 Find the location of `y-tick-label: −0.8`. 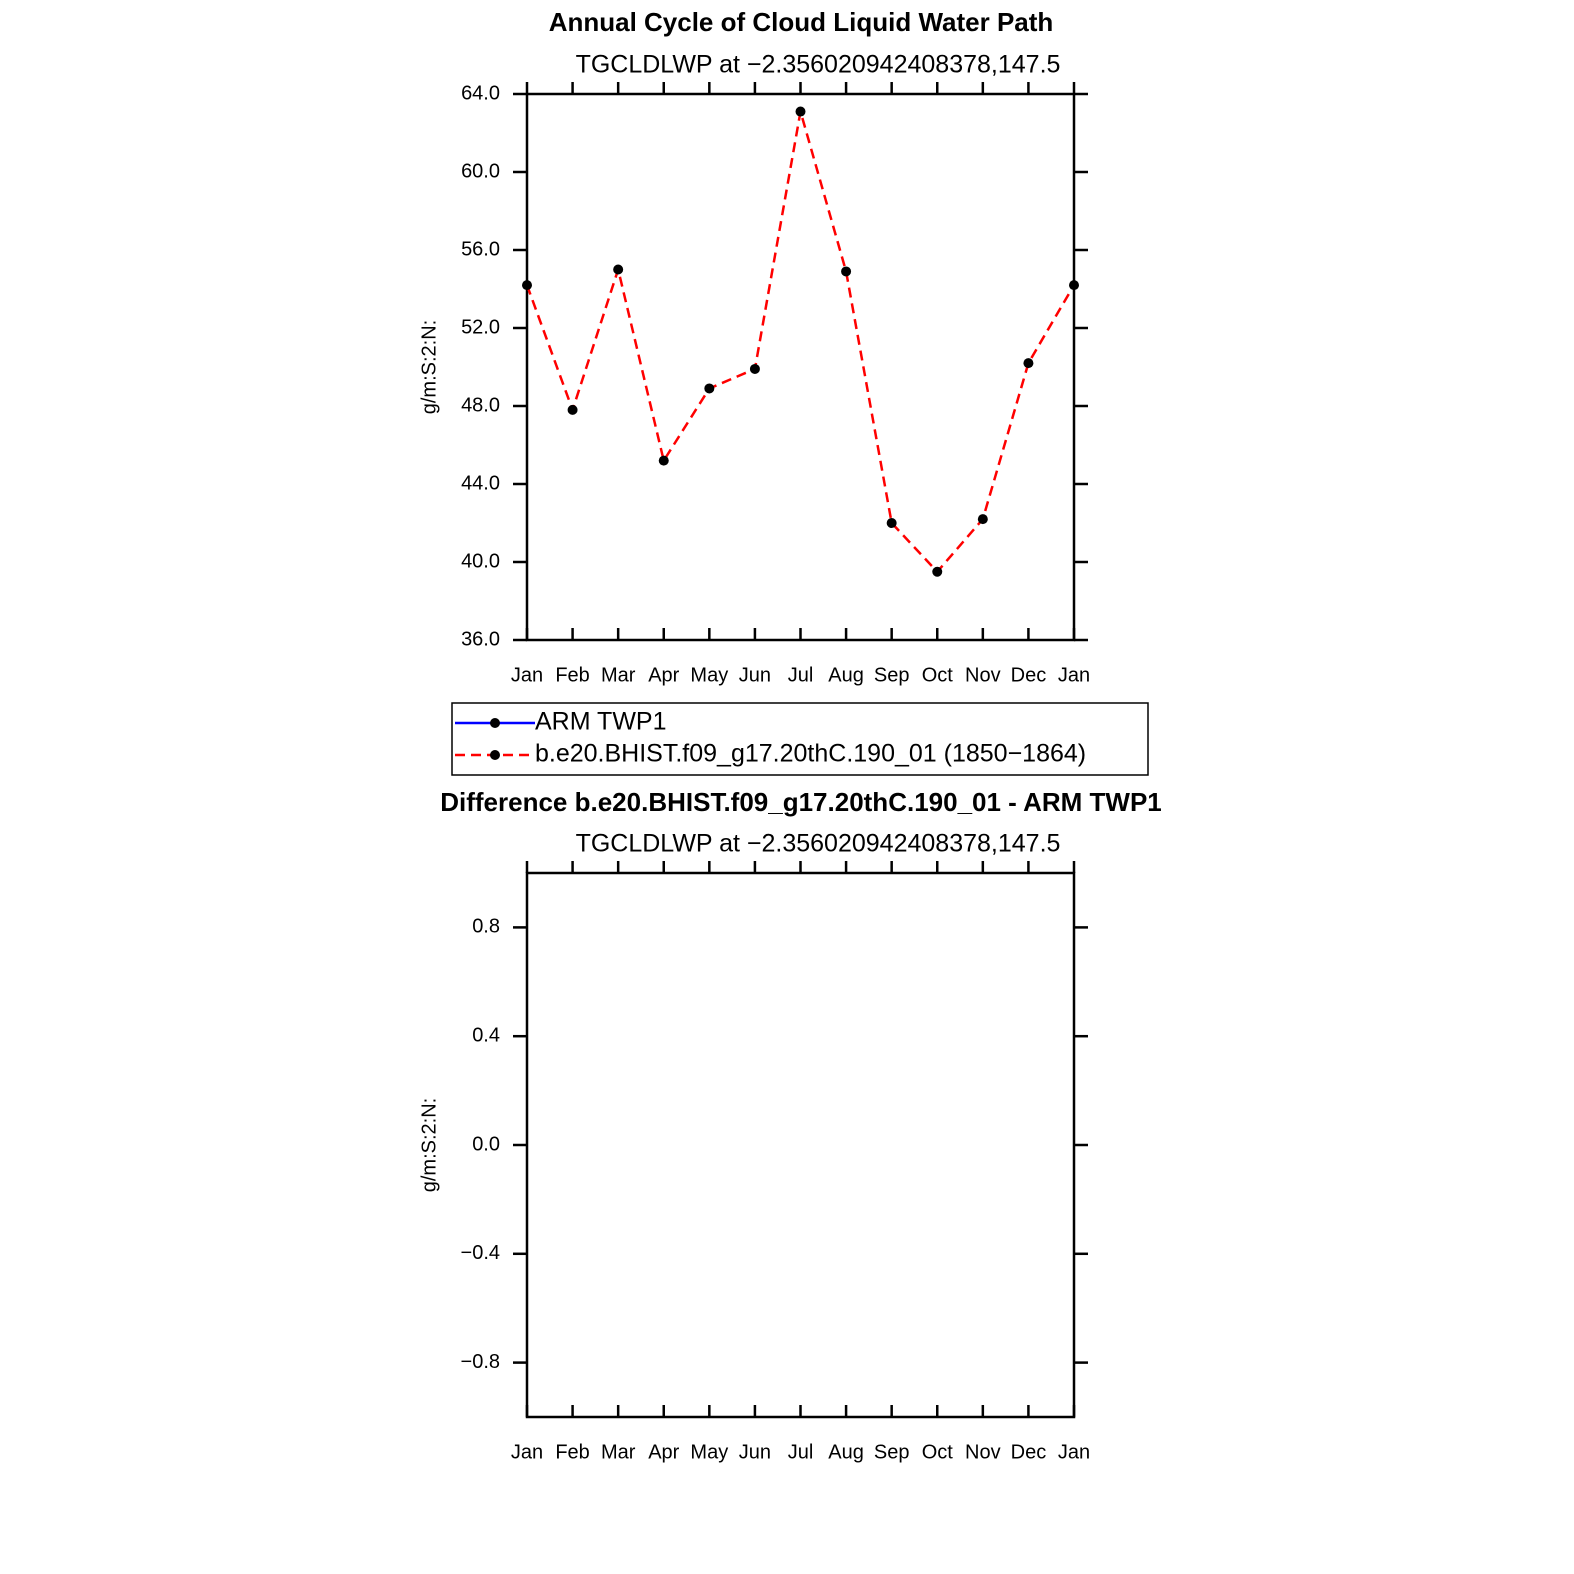

y-tick-label: −0.8 is located at coordinates (480, 1362).